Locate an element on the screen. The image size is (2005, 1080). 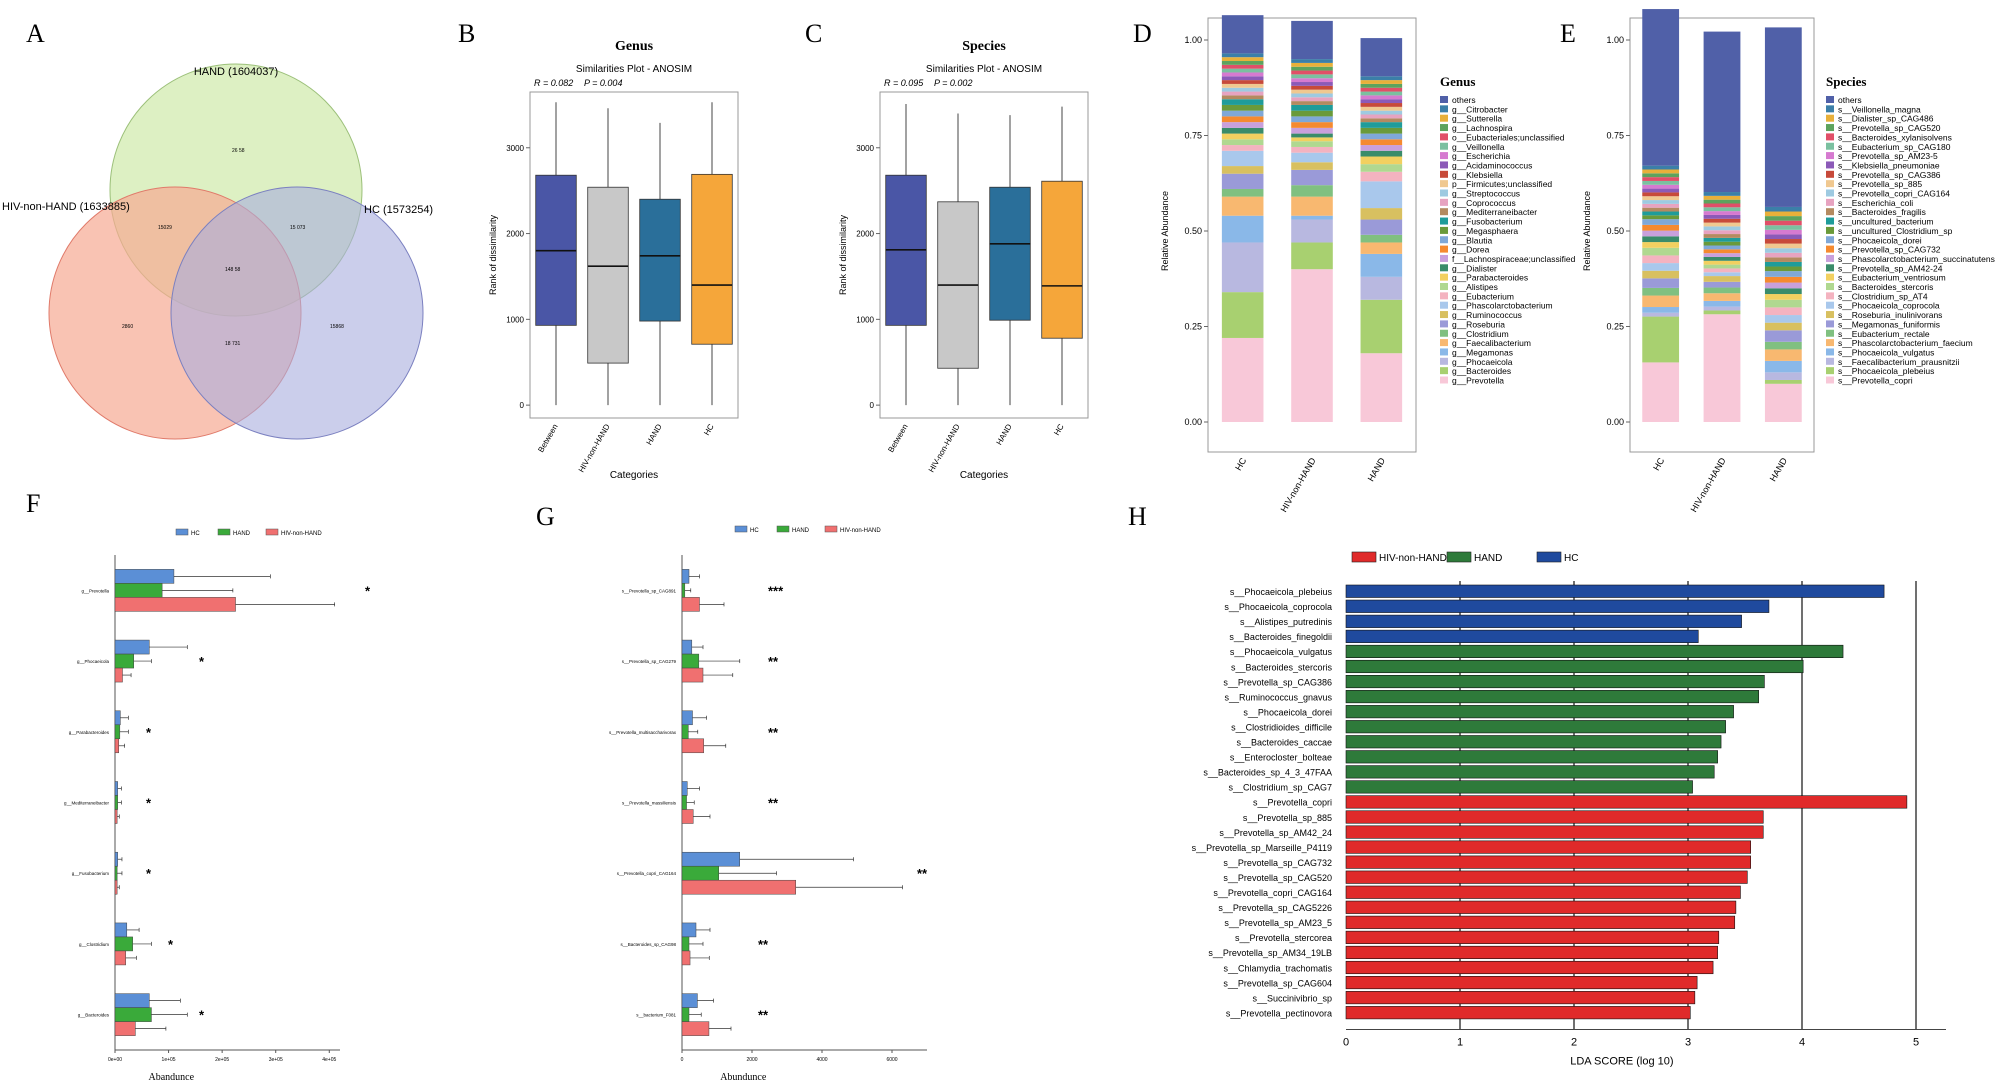
legend-label: g__Klebsiella is located at coordinates (1477, 175).